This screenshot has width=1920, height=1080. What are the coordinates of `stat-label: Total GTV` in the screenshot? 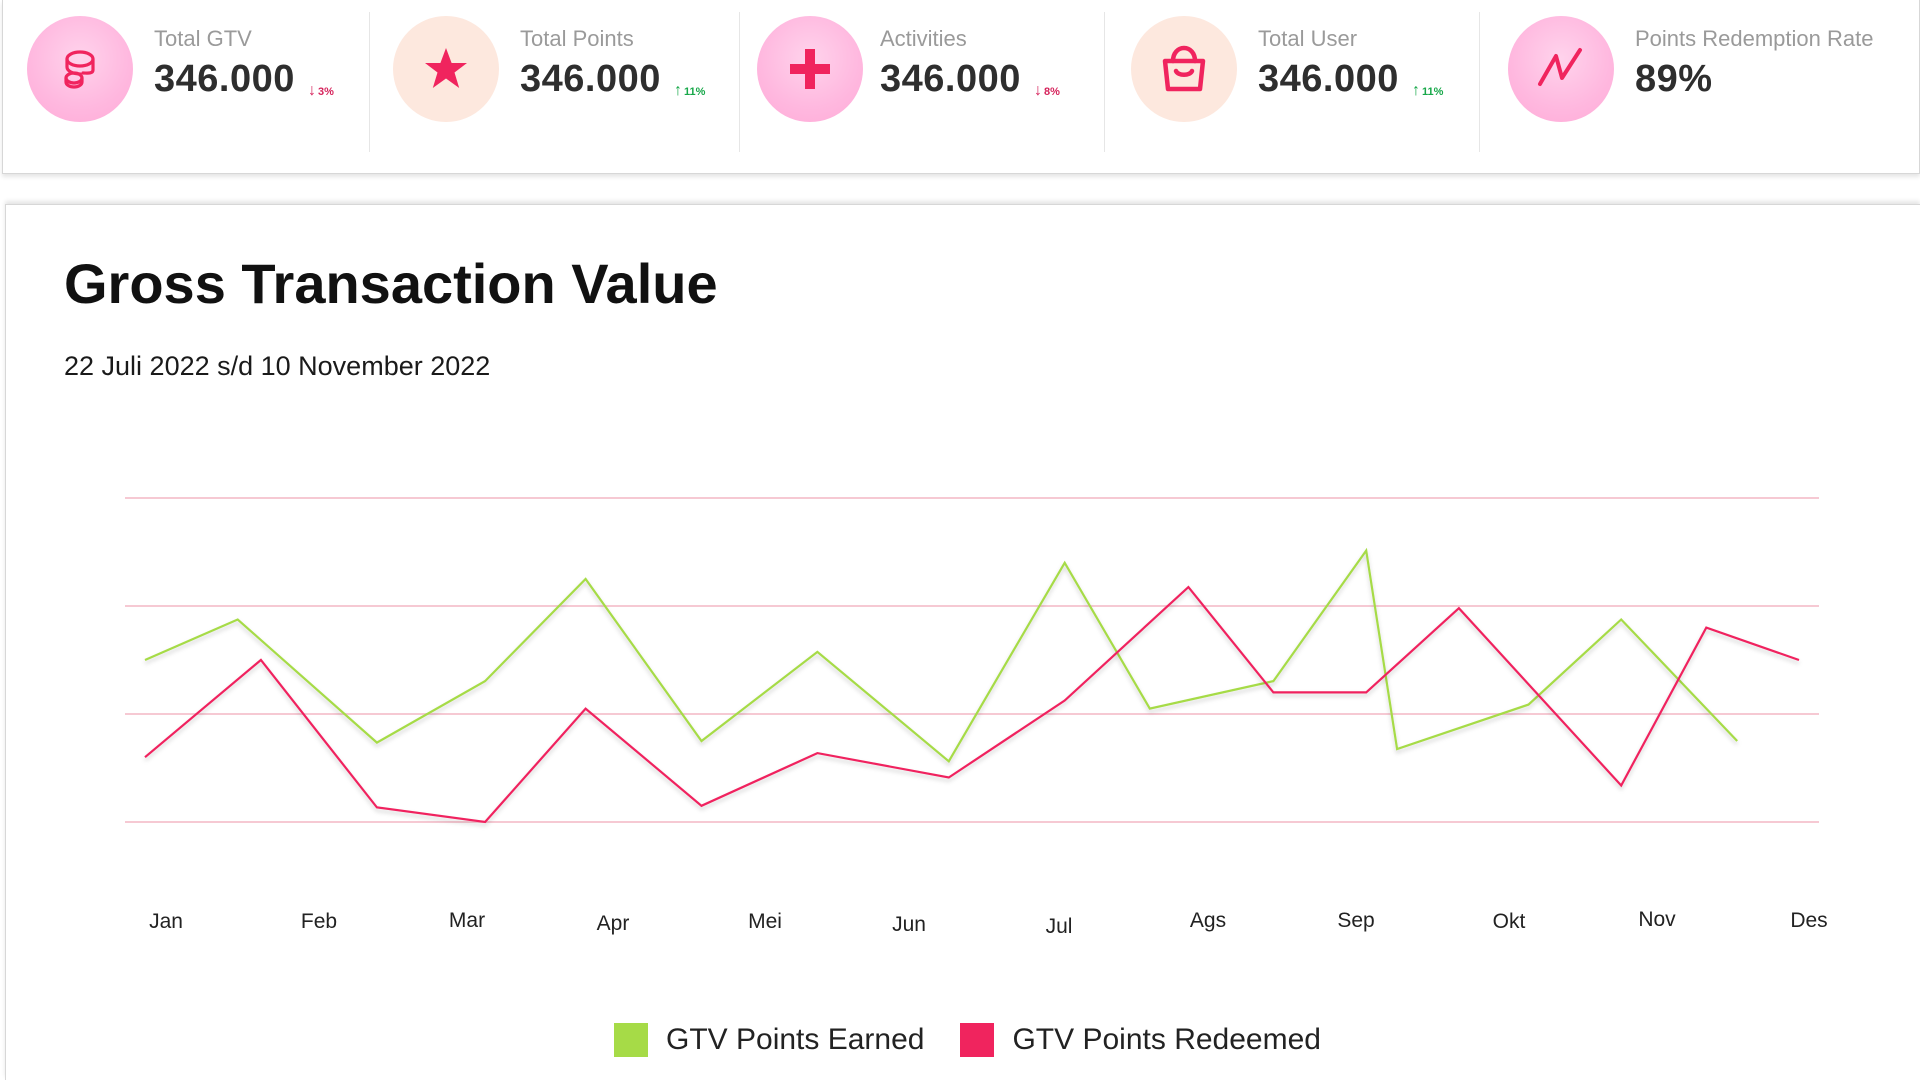 It's located at (203, 38).